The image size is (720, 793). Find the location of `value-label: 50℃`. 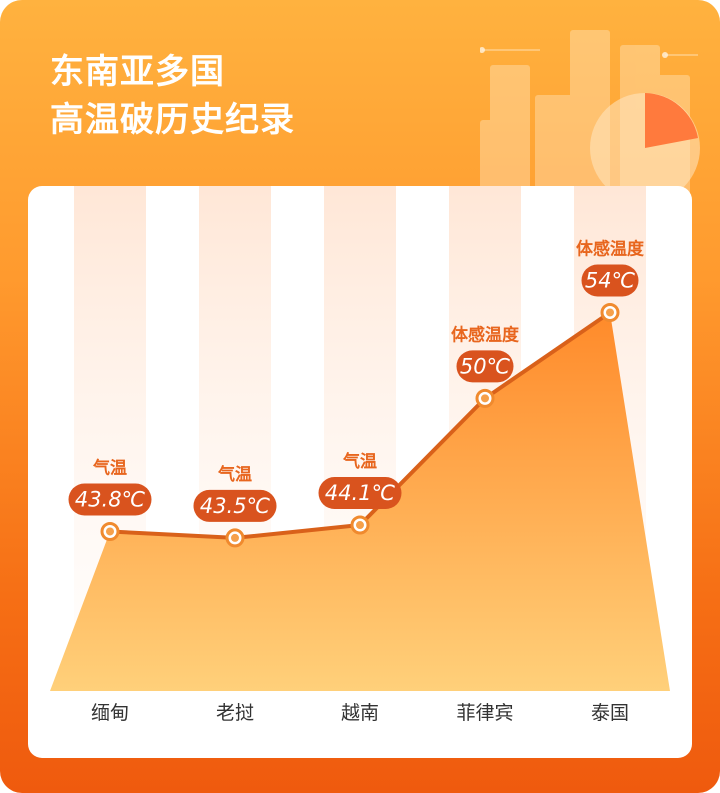

value-label: 50℃ is located at coordinates (485, 366).